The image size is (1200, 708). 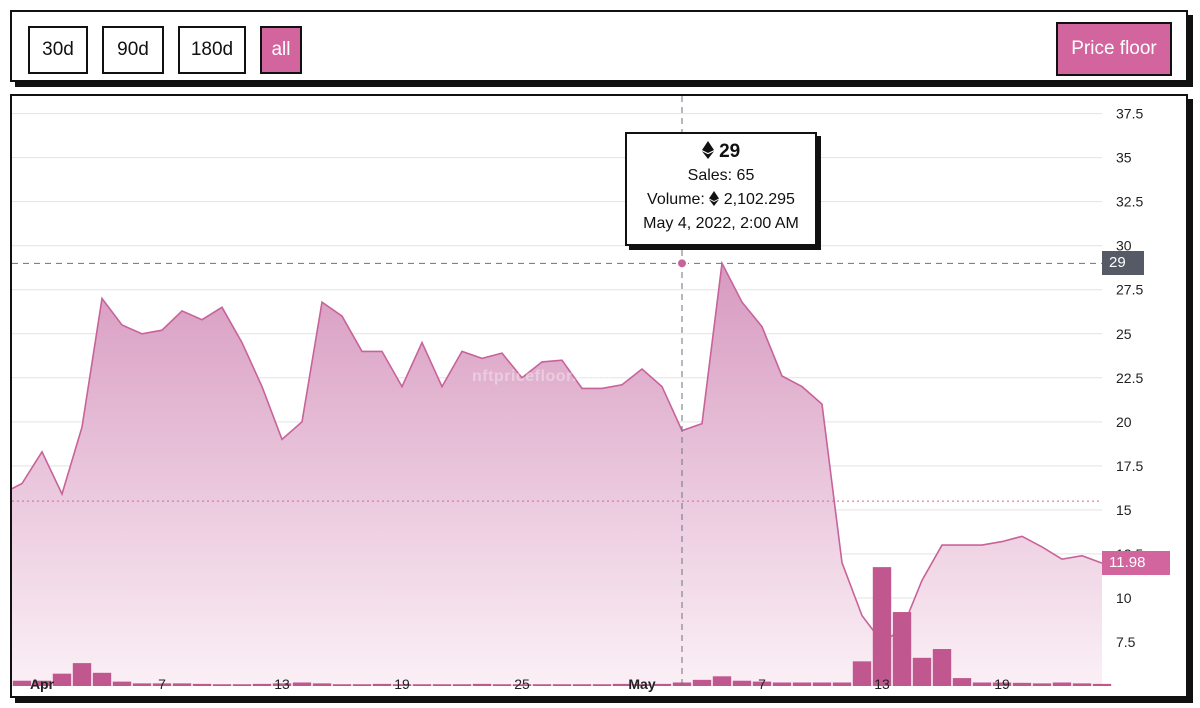 What do you see at coordinates (1129, 114) in the screenshot?
I see `y-tick-label: 37.5` at bounding box center [1129, 114].